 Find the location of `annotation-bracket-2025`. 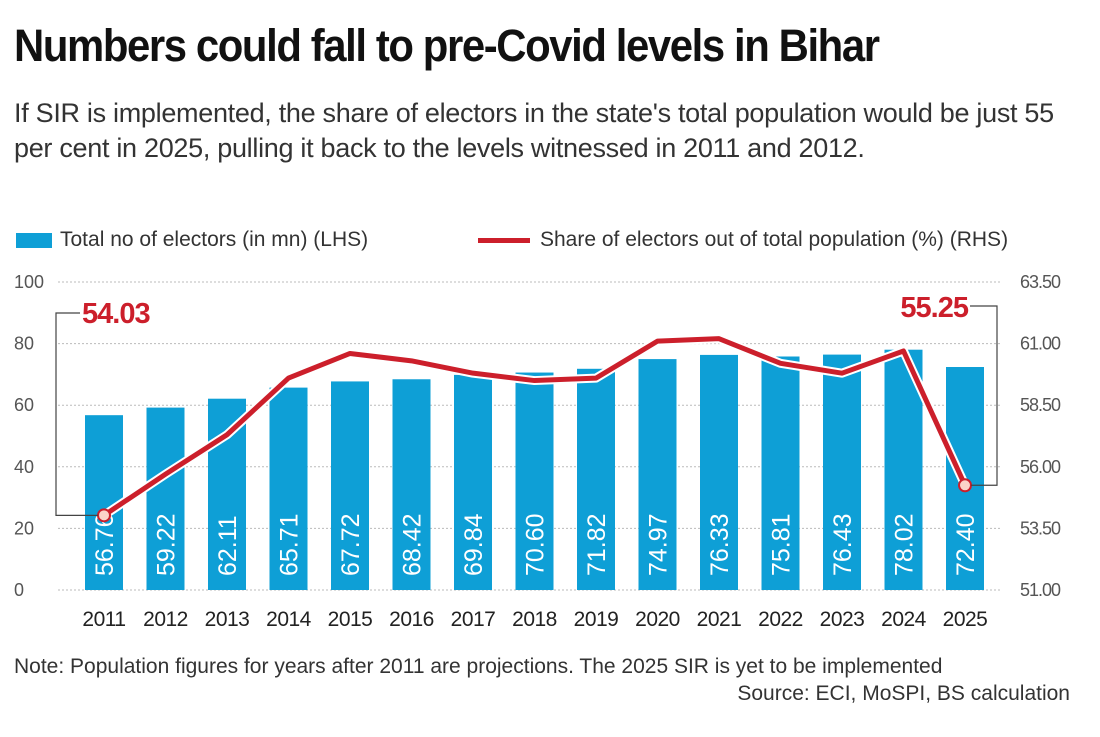

annotation-bracket-2025 is located at coordinates (984, 395).